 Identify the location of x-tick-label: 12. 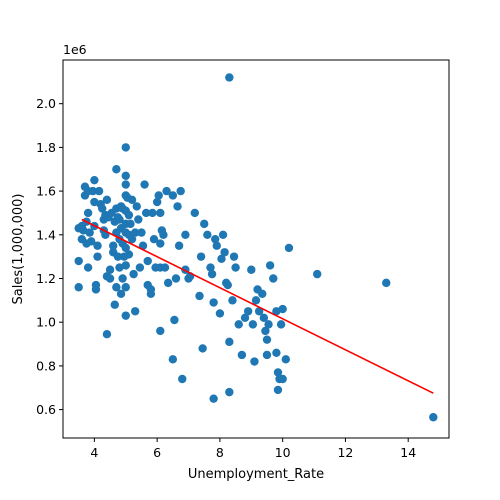
(345, 452).